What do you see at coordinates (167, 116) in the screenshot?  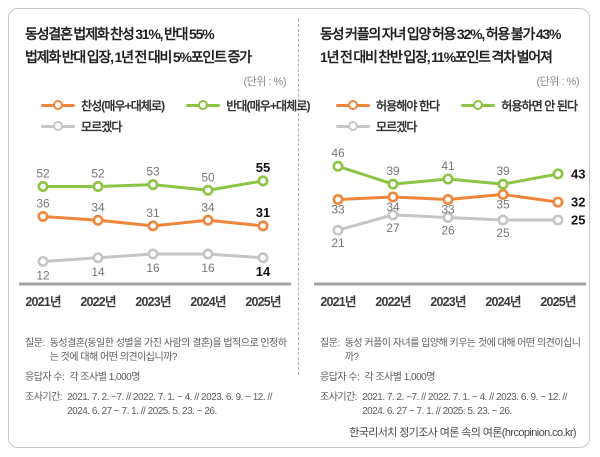 I see `chart-legend: 찬성(매우+대체로) 반대(매우+대체로)` at bounding box center [167, 116].